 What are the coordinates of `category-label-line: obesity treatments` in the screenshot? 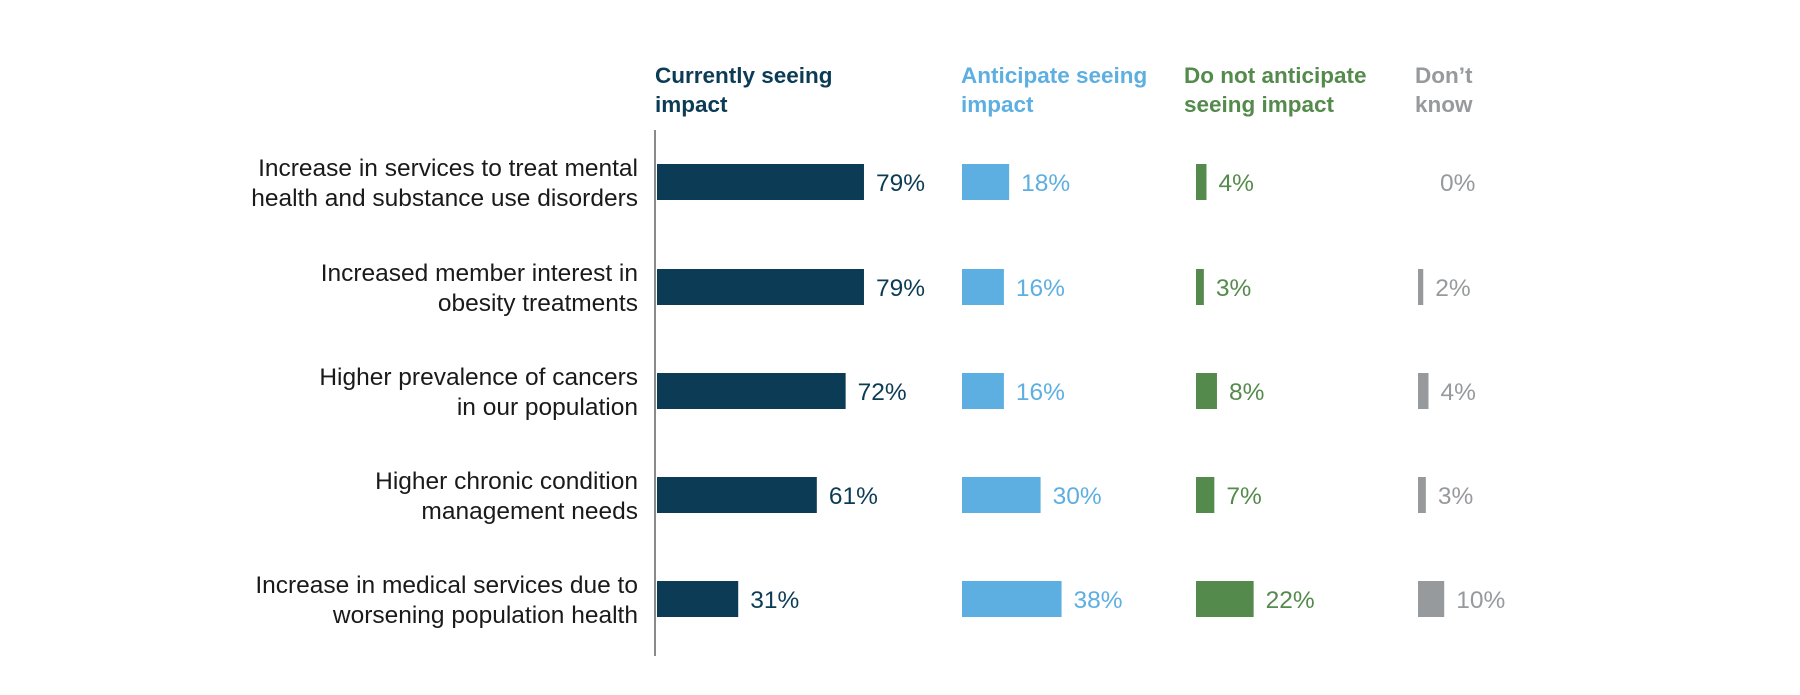 It's located at (538, 303).